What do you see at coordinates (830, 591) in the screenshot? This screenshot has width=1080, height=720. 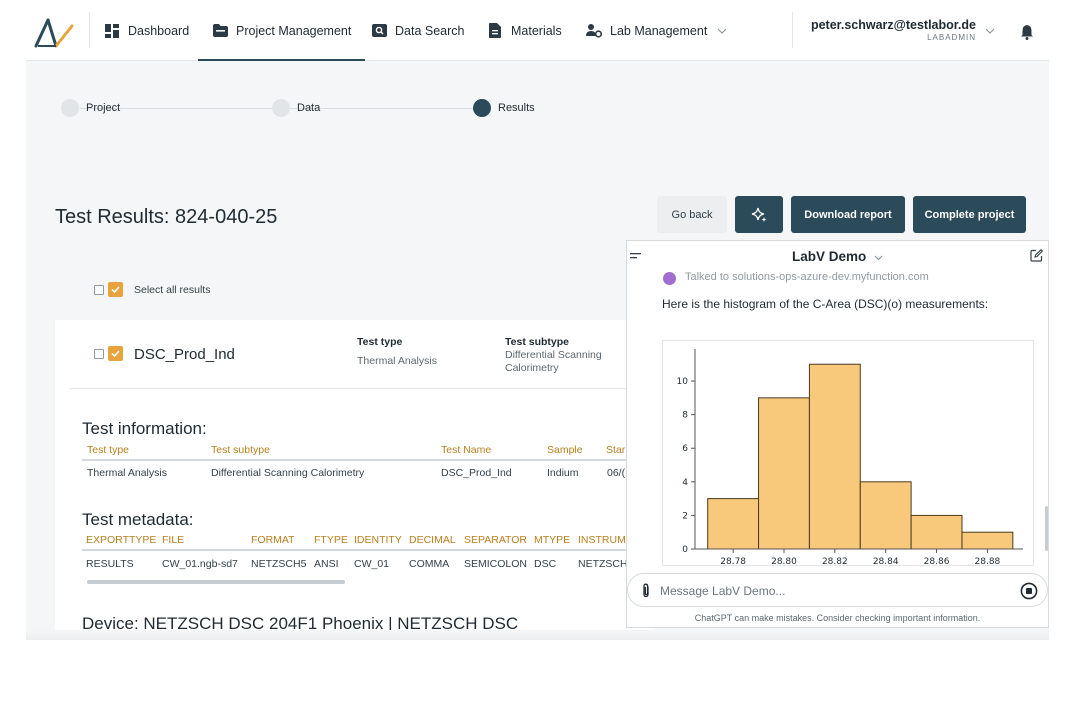 I see `chat-message-input` at bounding box center [830, 591].